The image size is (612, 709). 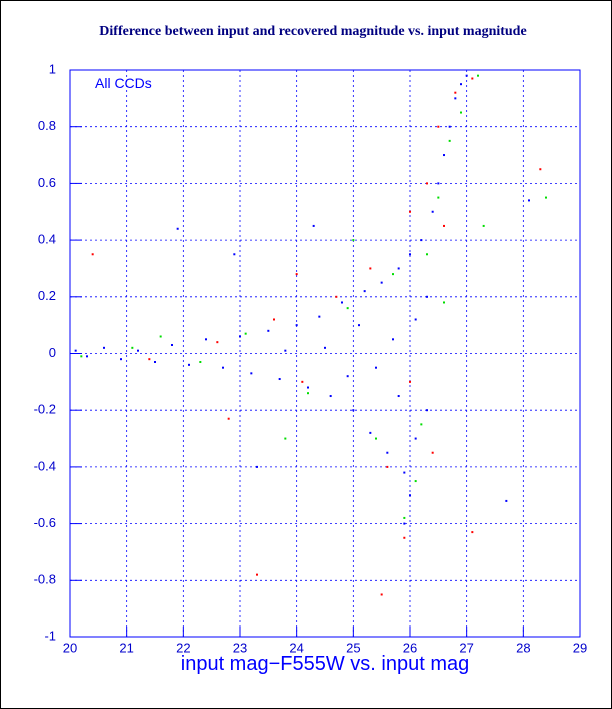 I want to click on y-tick-label: 0.4, so click(x=47, y=239).